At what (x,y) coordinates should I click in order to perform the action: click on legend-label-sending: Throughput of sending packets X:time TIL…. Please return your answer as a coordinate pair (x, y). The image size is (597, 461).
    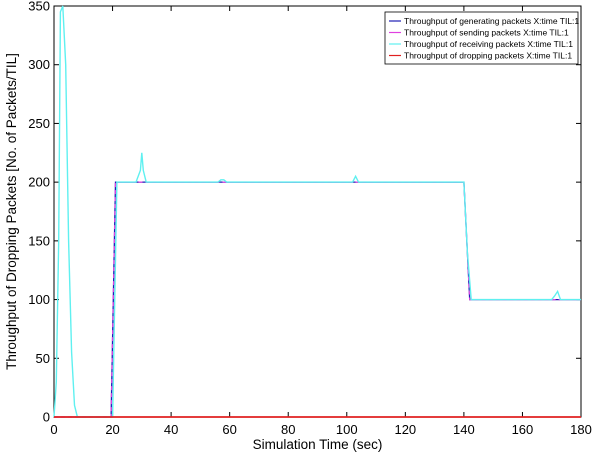
    Looking at the image, I should click on (486, 33).